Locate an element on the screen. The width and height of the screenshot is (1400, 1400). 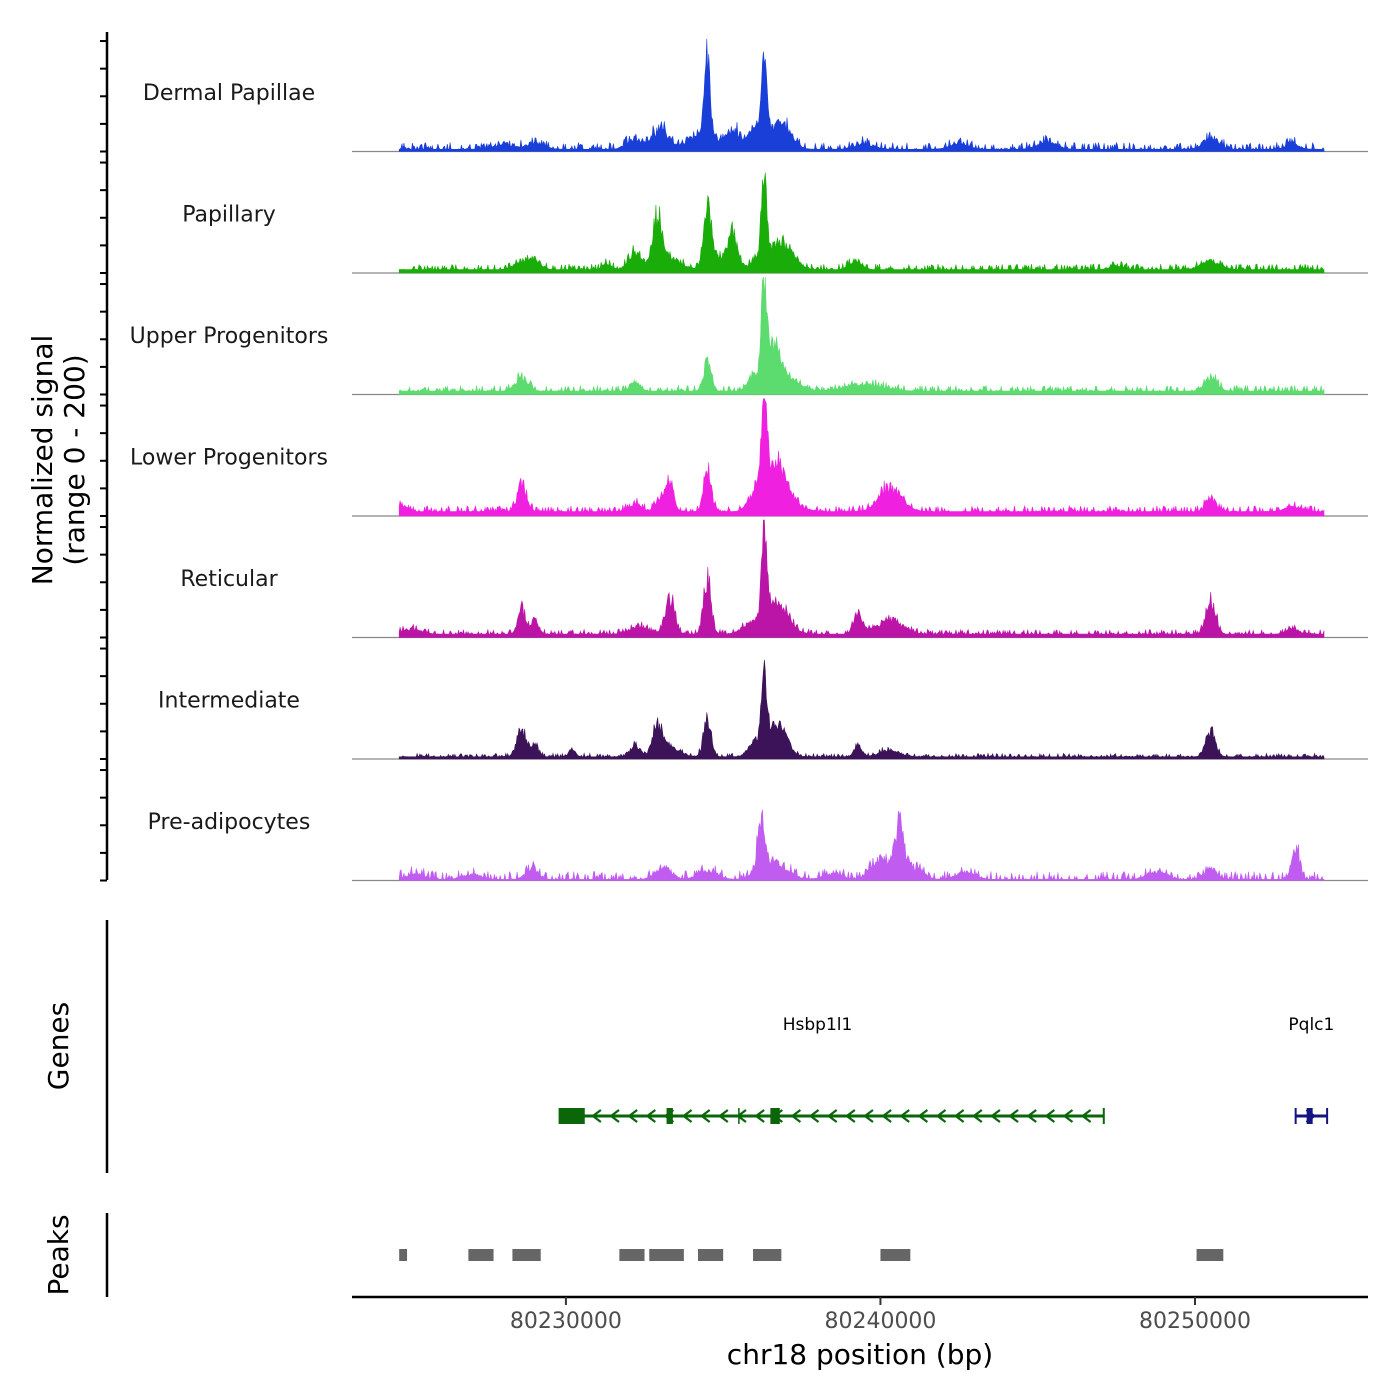
gene-label: Pqlc1 is located at coordinates (1311, 1025).